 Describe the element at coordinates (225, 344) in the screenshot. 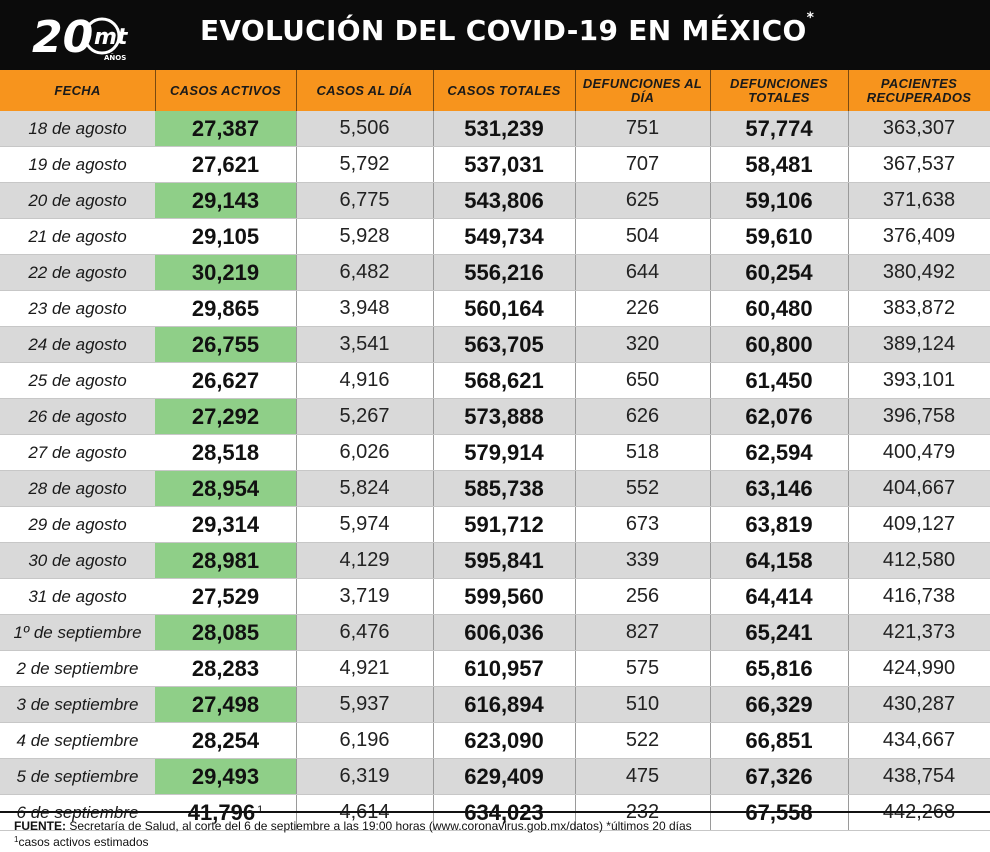

I see `cell-casos-activos-value: 26,755` at that location.